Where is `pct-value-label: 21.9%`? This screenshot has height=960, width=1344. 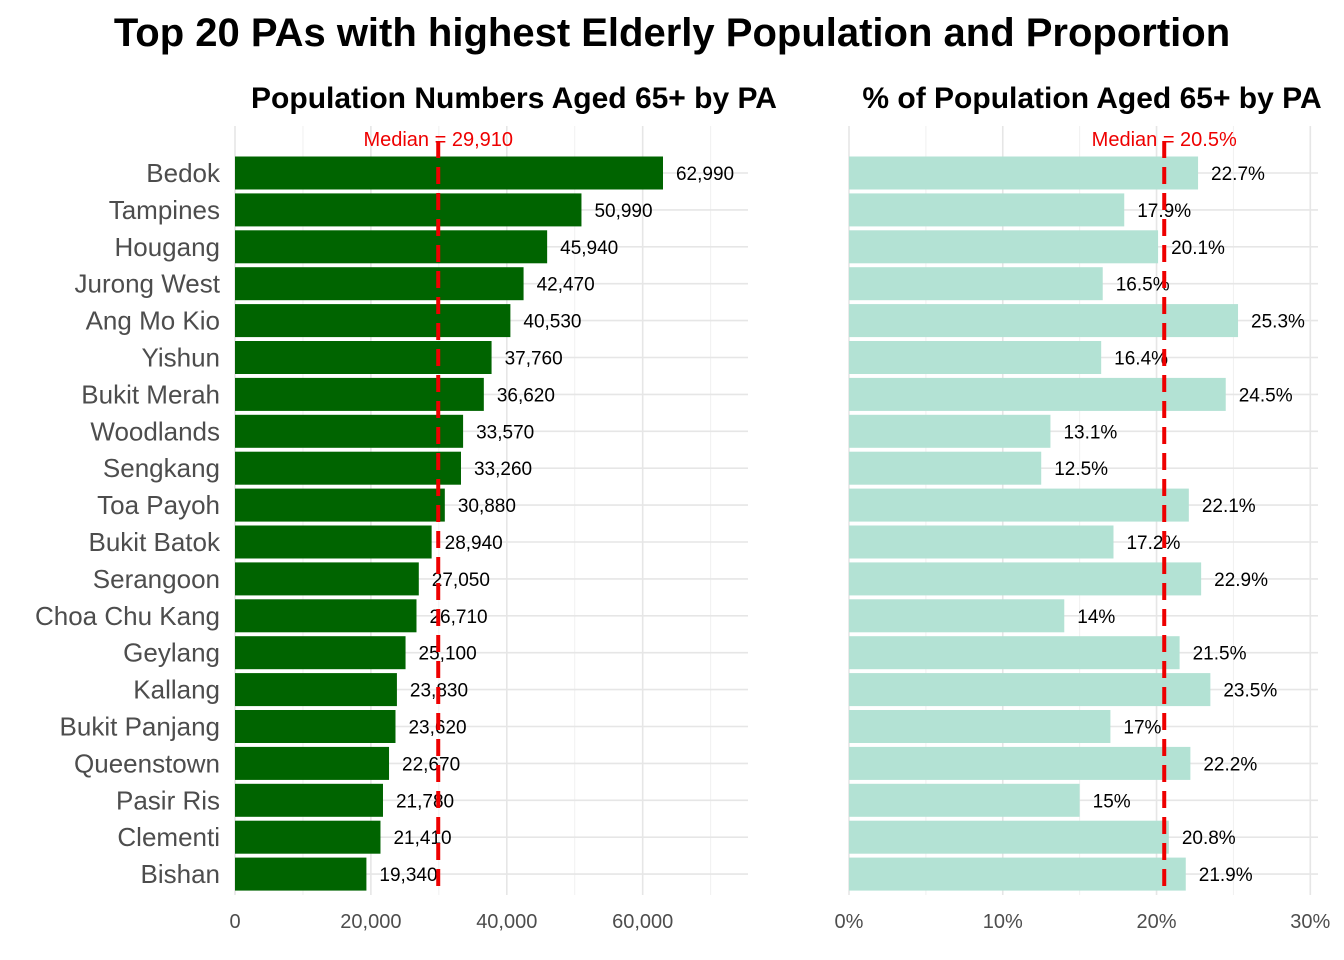 pct-value-label: 21.9% is located at coordinates (1226, 875).